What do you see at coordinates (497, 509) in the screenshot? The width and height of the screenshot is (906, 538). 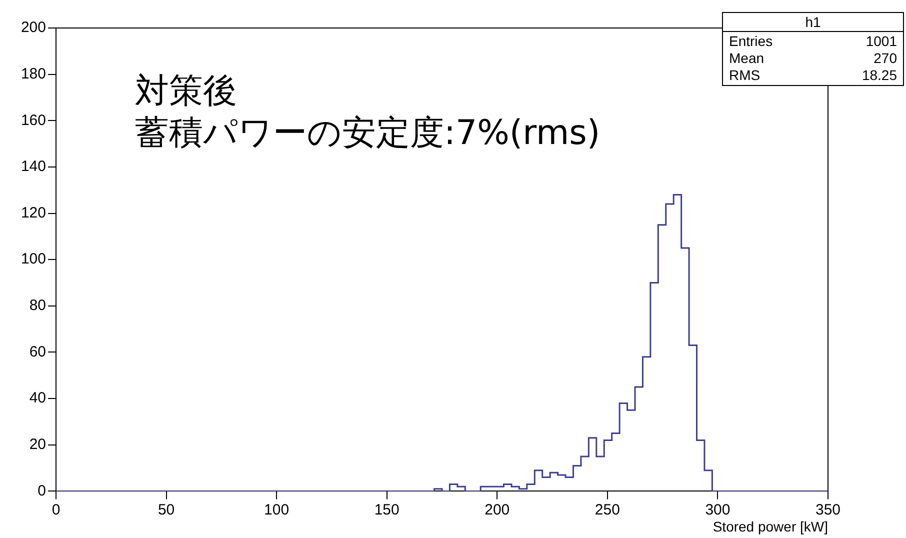 I see `x-tick-label: 200` at bounding box center [497, 509].